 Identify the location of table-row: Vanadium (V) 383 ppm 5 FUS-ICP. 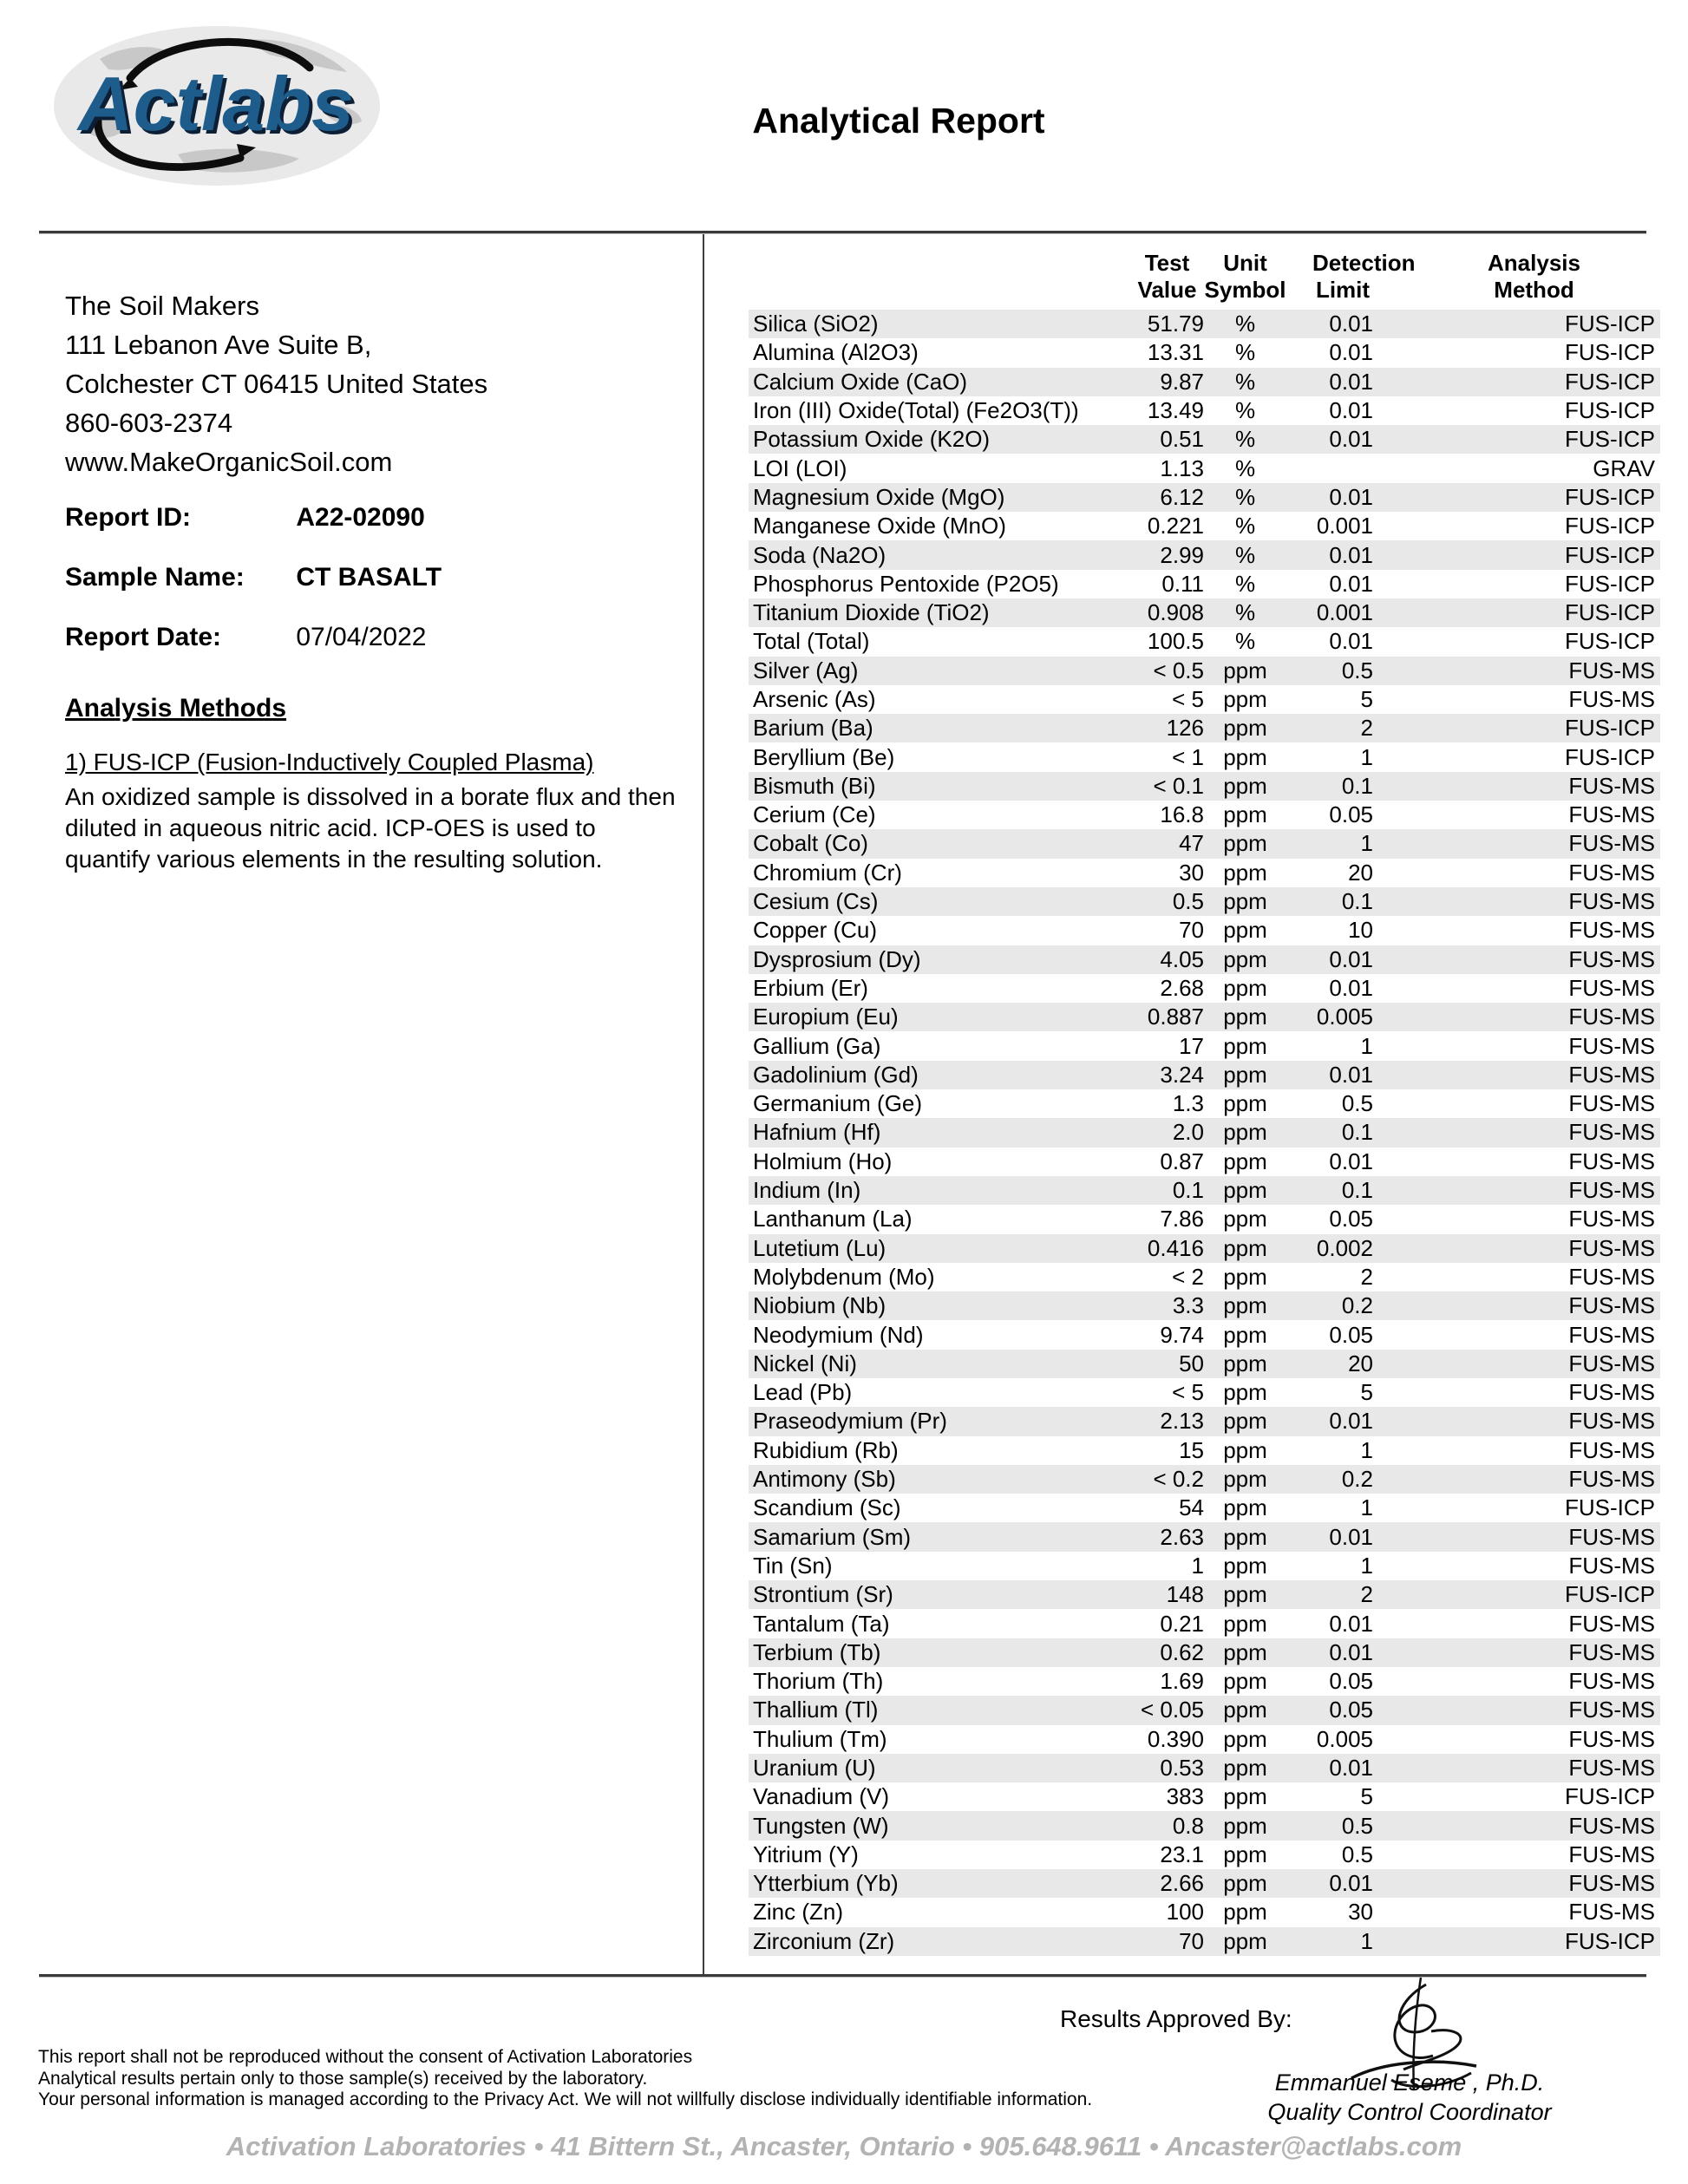
(1204, 1796).